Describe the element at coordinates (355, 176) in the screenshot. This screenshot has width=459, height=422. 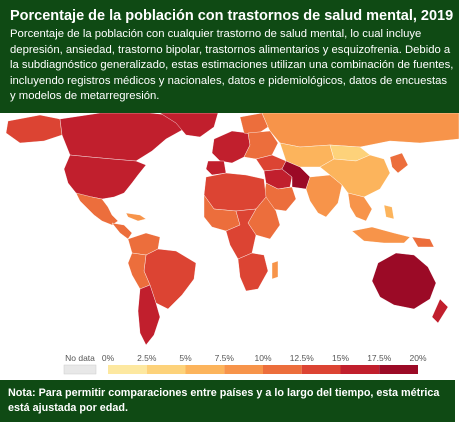
I see `region-china` at that location.